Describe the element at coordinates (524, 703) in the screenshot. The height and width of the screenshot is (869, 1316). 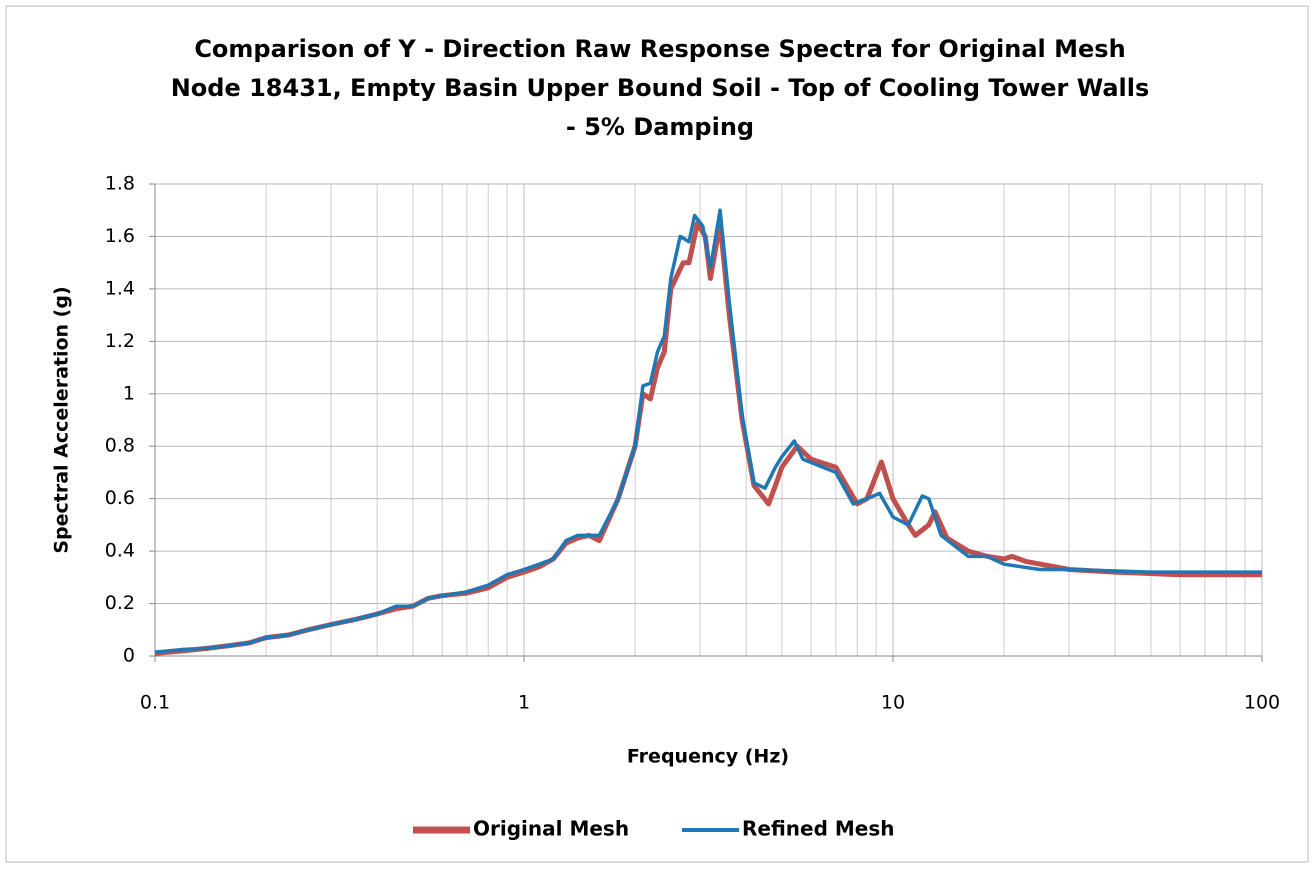
I see `x-tick-label: 1` at that location.